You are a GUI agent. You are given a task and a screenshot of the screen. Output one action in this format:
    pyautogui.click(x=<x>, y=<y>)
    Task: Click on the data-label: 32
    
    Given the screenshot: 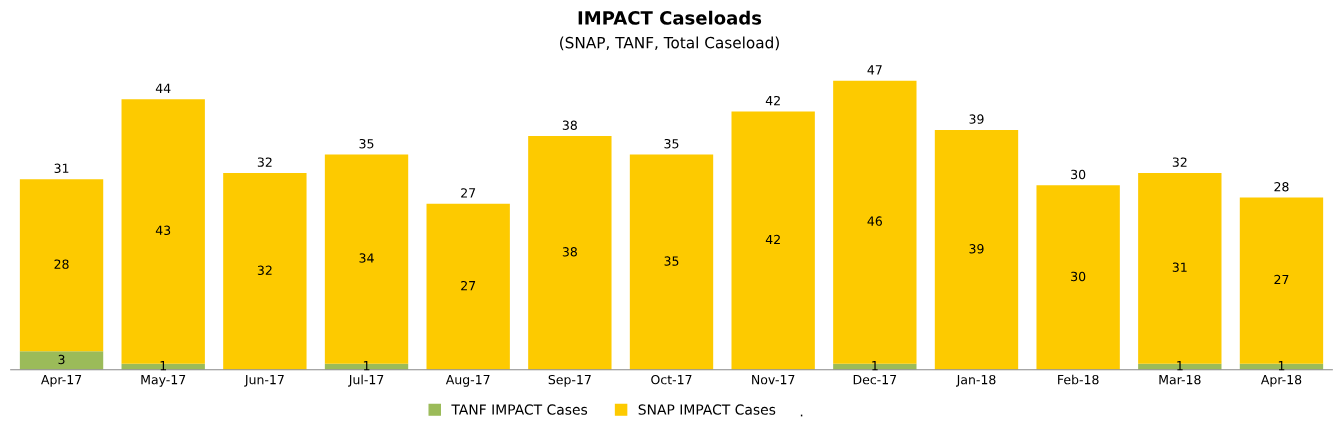 What is the action you would take?
    pyautogui.click(x=264, y=270)
    